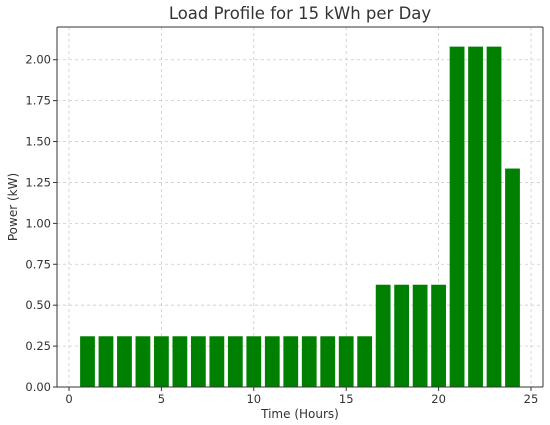  I want to click on chart-title: Load Profile for 15 kWh per Day, so click(300, 13).